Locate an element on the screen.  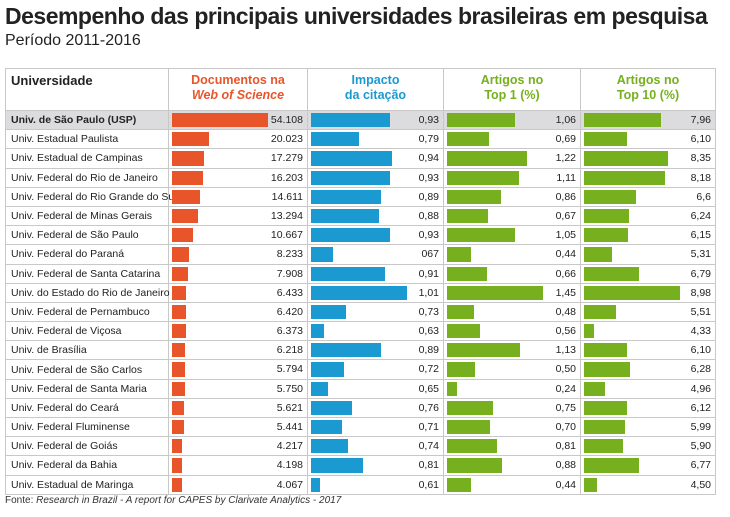
cell-top10: 5,90 is located at coordinates (648, 446).